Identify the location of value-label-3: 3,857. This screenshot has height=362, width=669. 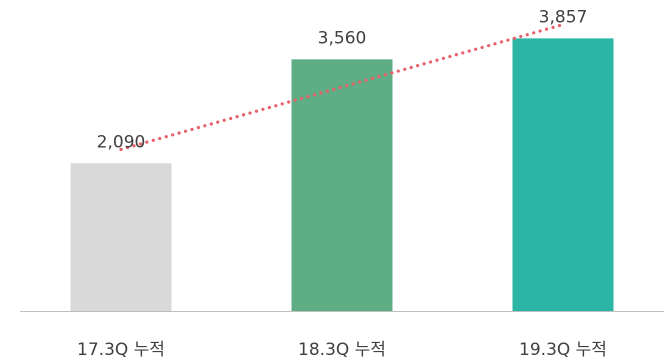
(563, 17).